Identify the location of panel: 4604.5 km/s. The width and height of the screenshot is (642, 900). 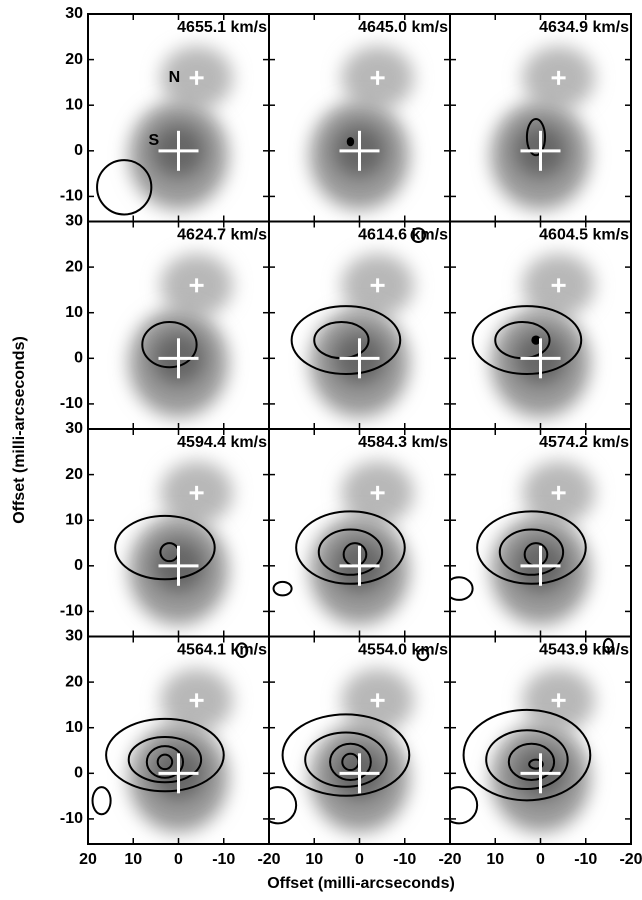
(540, 325).